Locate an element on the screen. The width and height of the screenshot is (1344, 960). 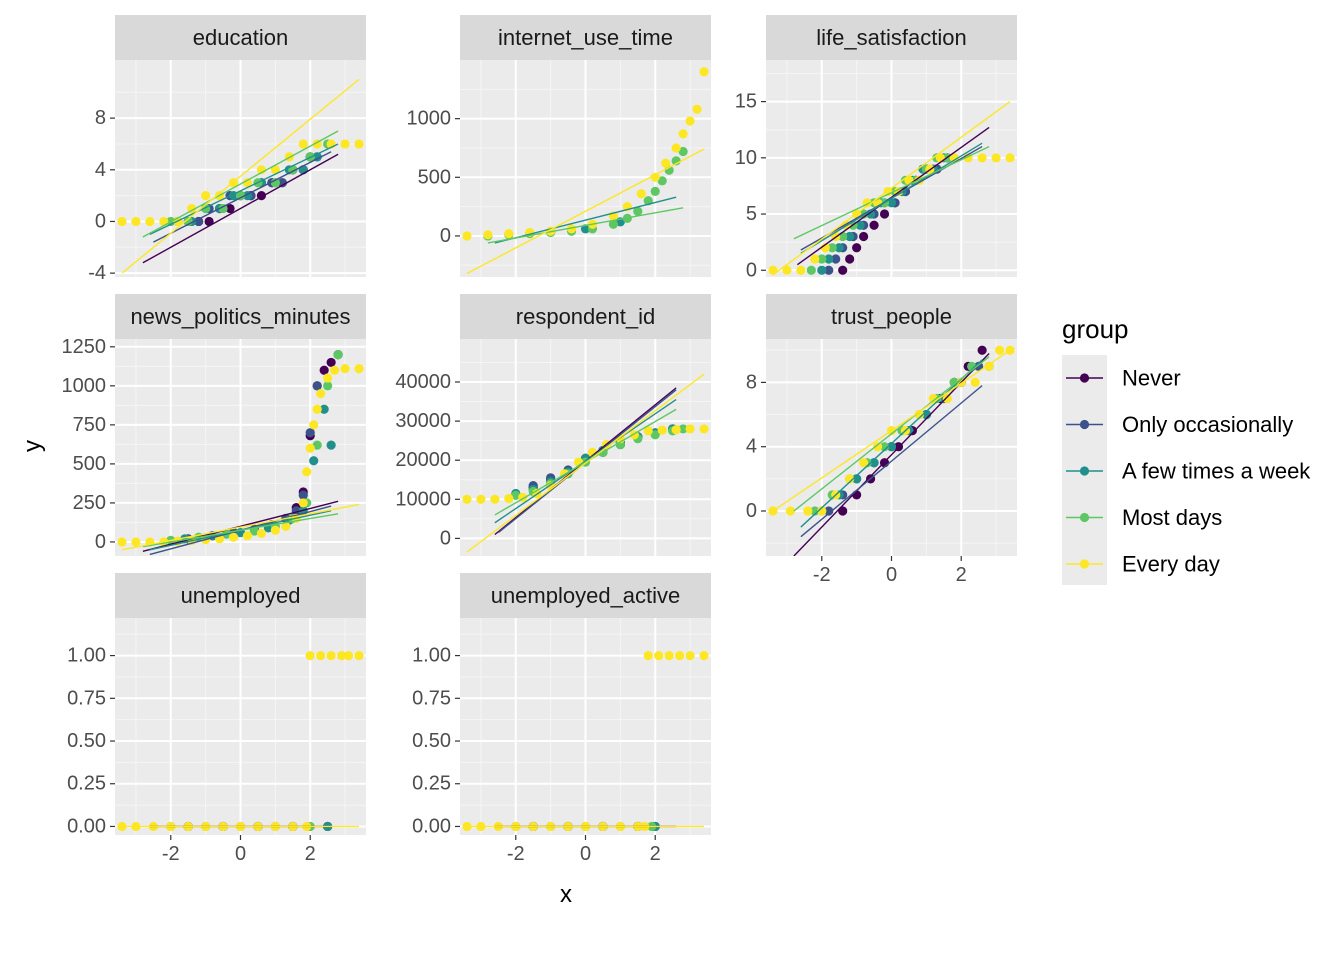
data-layer-respondent-id is located at coordinates (585, 463).